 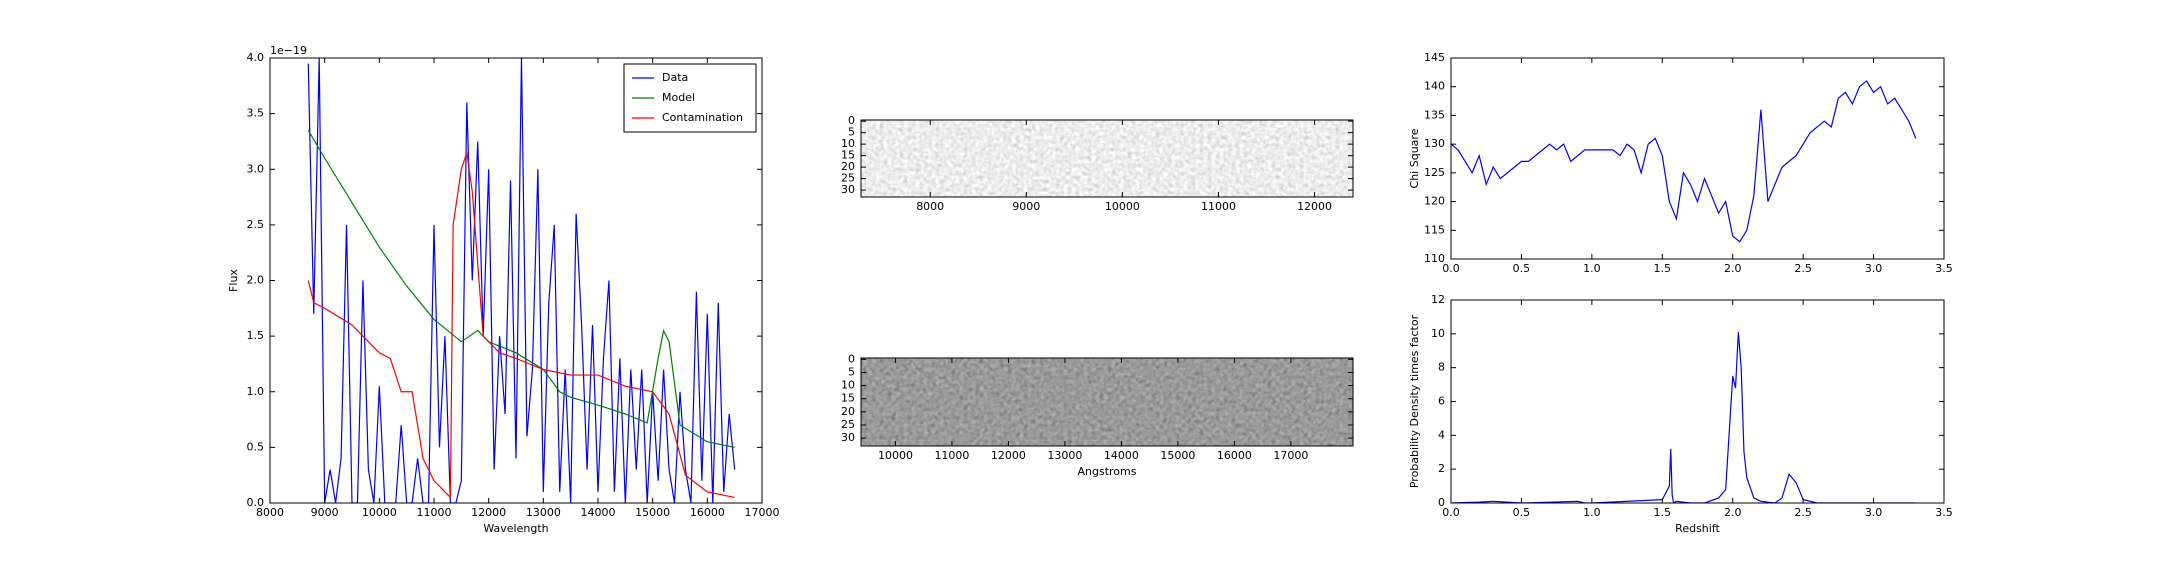 I want to click on y-axis-label: Chi Square, so click(x=1414, y=158).